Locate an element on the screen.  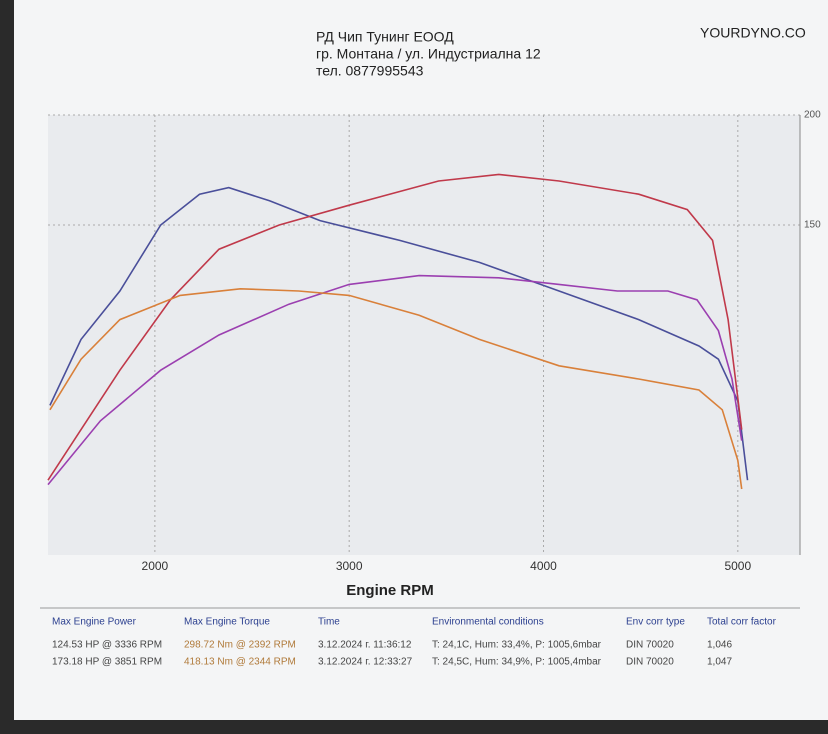
x-tick-label: 2000 is located at coordinates (155, 566).